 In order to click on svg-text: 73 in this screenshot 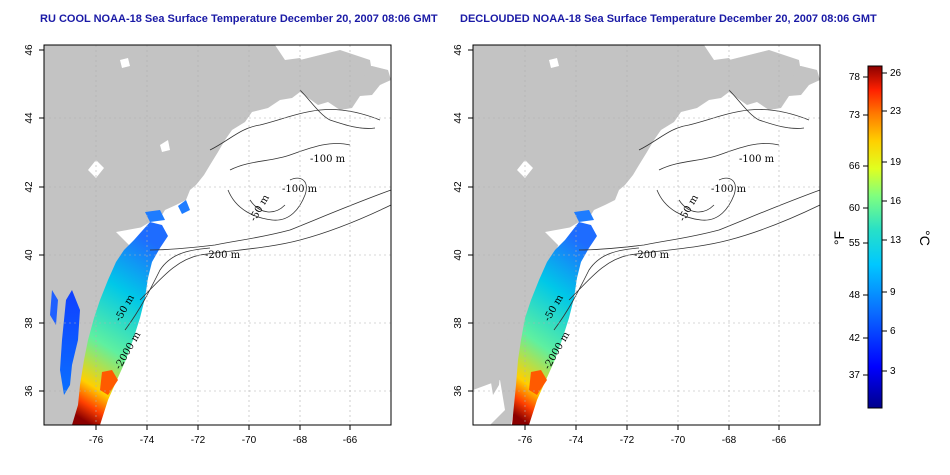, I will do `click(855, 115)`.